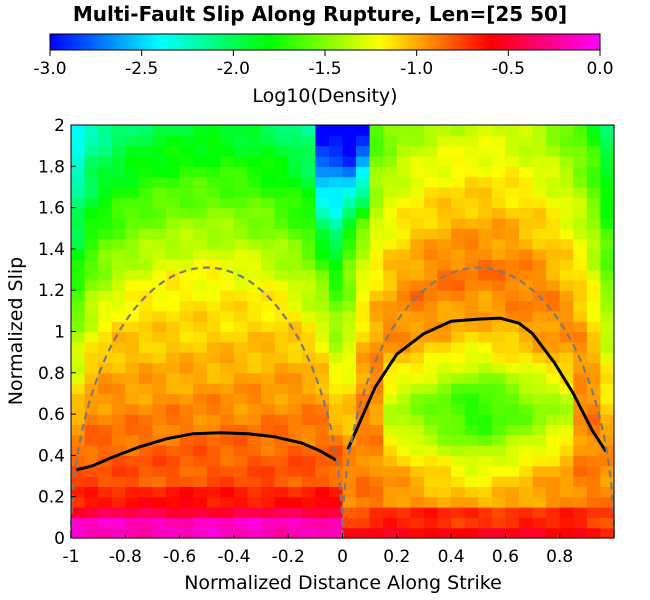 This screenshot has height=600, width=650. Describe the element at coordinates (396, 557) in the screenshot. I see `x-tick-label: 0.2` at that location.